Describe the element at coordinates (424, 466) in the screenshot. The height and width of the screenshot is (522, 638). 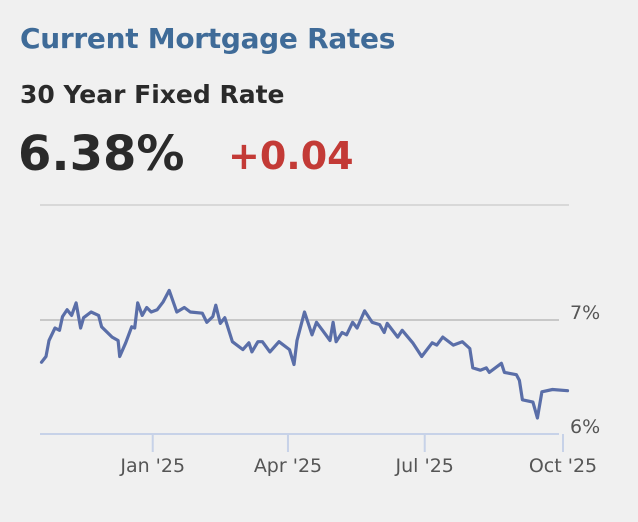
I see `x-tick-label: Jul '25` at that location.